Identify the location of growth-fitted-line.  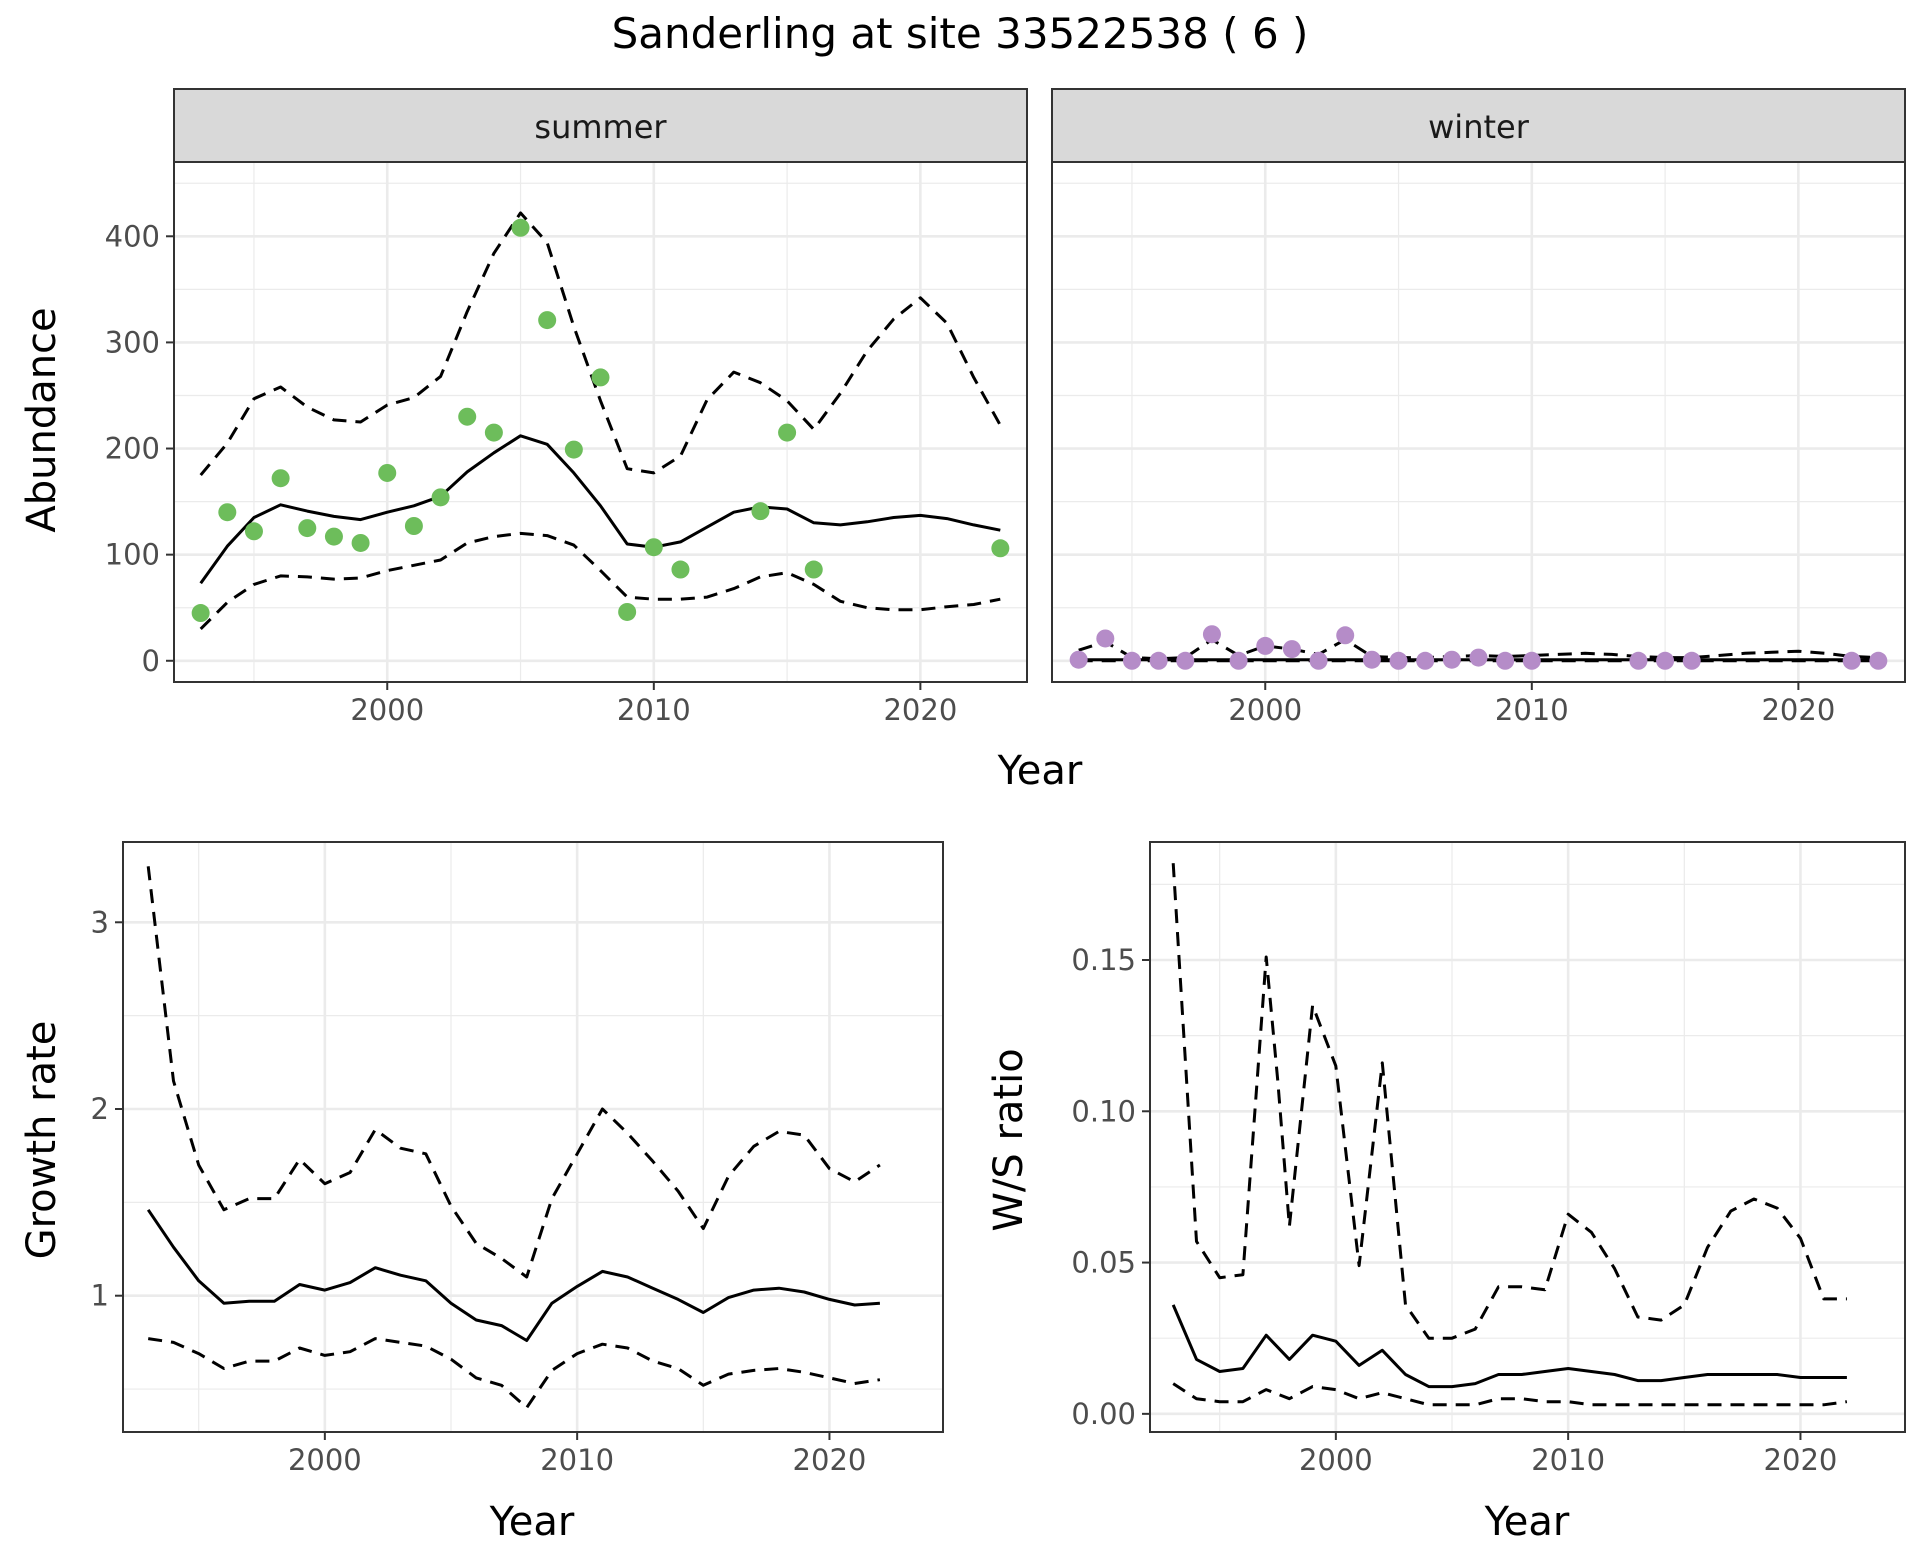
(513, 1275).